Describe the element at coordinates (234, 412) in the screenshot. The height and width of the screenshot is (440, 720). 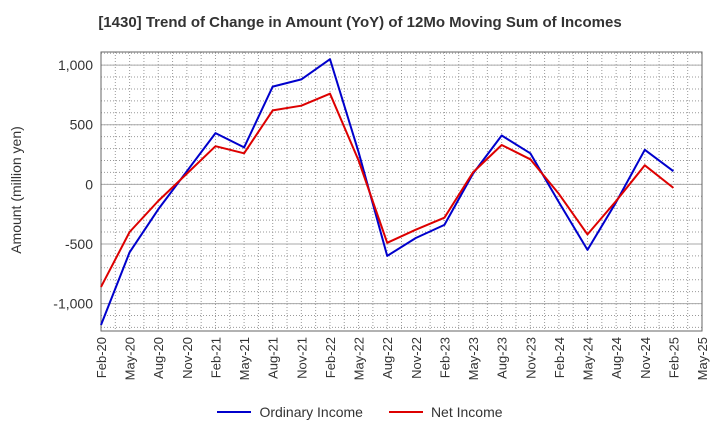
I see `legend-swatch-ordinary-income` at that location.